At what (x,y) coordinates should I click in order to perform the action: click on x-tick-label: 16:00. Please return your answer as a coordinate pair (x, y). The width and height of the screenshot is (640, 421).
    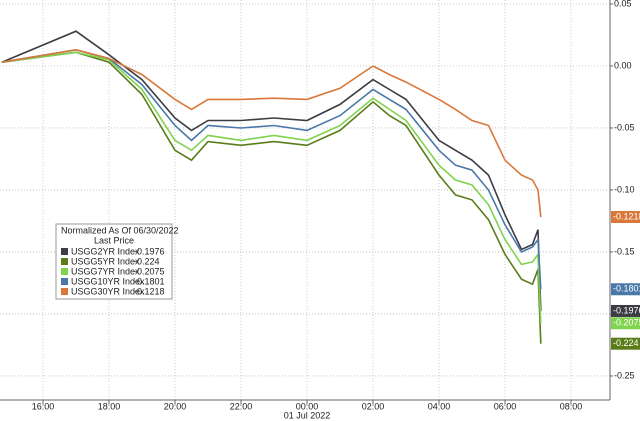
    Looking at the image, I should click on (43, 406).